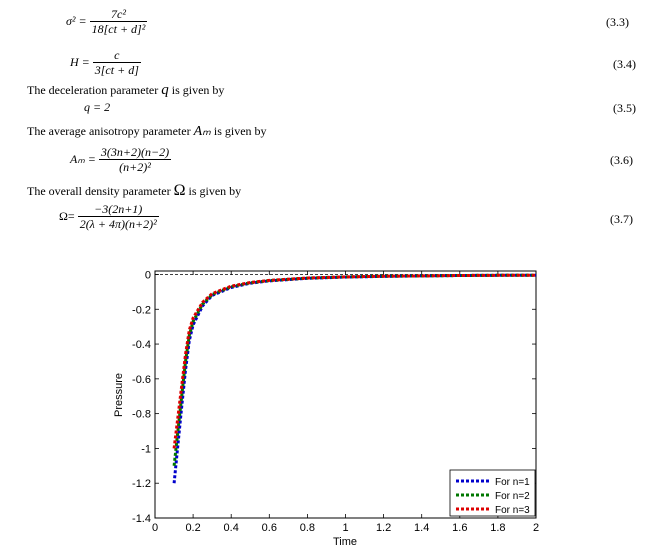 The height and width of the screenshot is (551, 662). I want to click on legend-label: For n=2, so click(512, 496).